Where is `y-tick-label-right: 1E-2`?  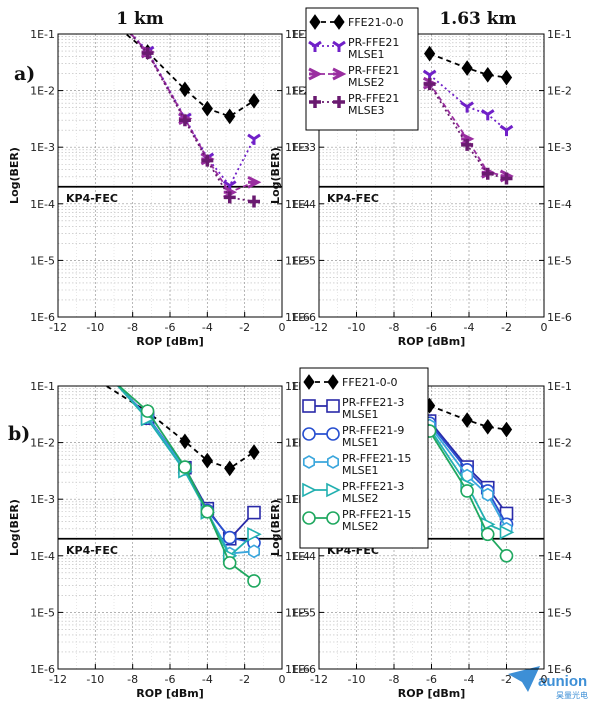 y-tick-label-right: 1E-2 is located at coordinates (297, 91).